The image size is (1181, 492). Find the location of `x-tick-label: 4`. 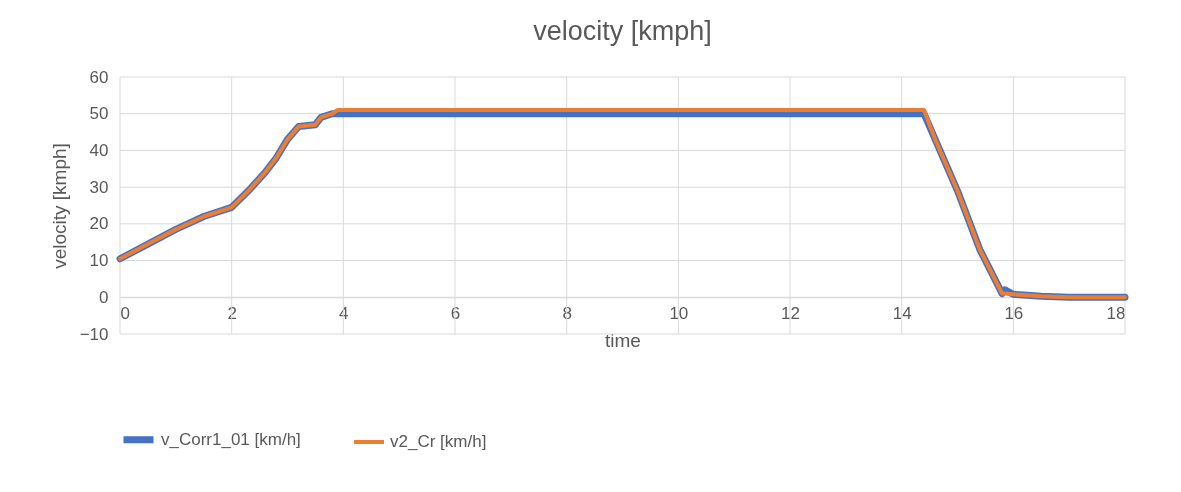

x-tick-label: 4 is located at coordinates (344, 313).